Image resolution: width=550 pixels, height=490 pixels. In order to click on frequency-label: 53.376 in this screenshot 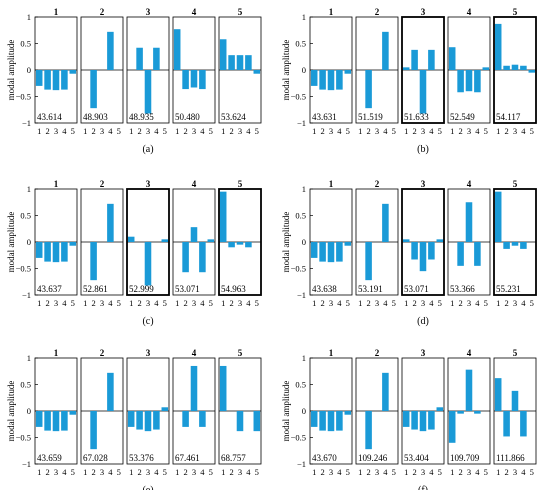, I will do `click(141, 458)`.